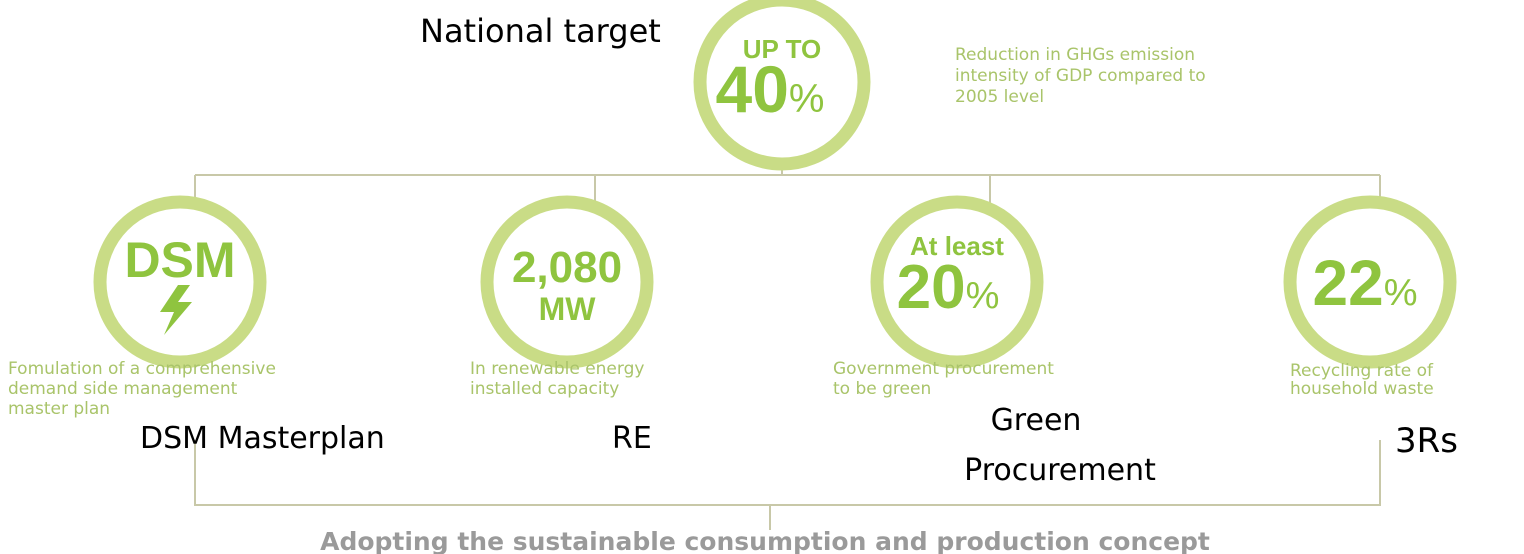 This screenshot has width=1524, height=554. Describe the element at coordinates (1075, 55) in the screenshot. I see `top-desc: Reduction in GHGs emission` at that location.